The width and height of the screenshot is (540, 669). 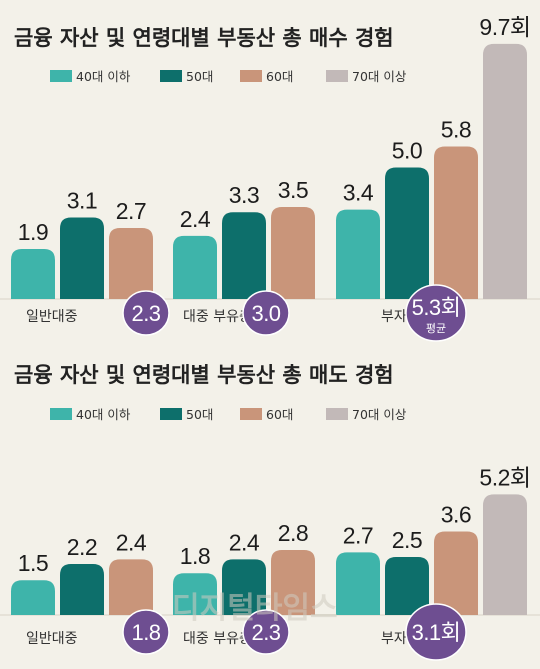 What do you see at coordinates (504, 27) in the screenshot?
I see `data-label: 9.7회` at bounding box center [504, 27].